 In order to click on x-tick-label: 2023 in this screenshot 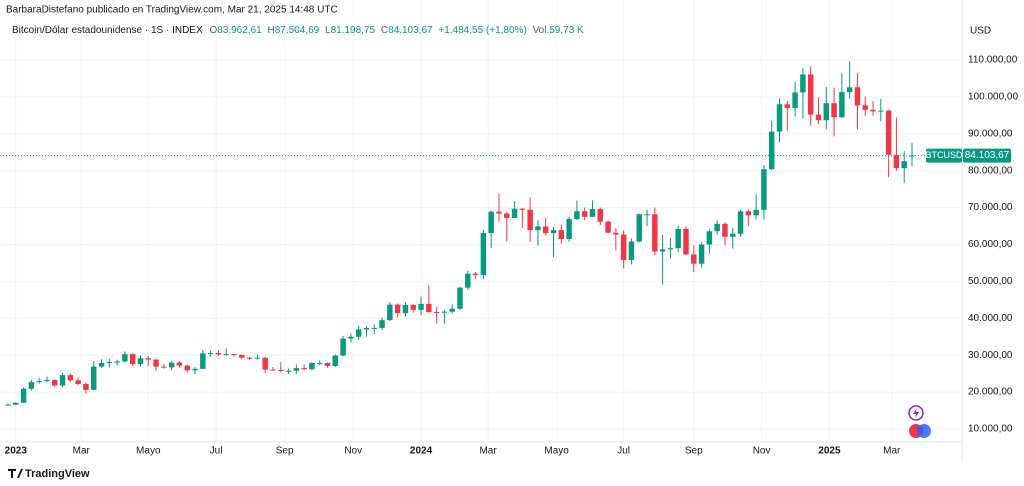, I will do `click(16, 451)`.